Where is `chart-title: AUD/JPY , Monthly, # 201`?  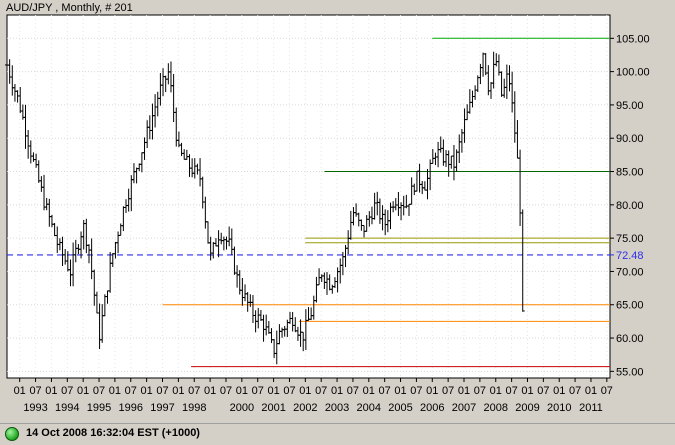 chart-title: AUD/JPY , Monthly, # 201 is located at coordinates (69, 8).